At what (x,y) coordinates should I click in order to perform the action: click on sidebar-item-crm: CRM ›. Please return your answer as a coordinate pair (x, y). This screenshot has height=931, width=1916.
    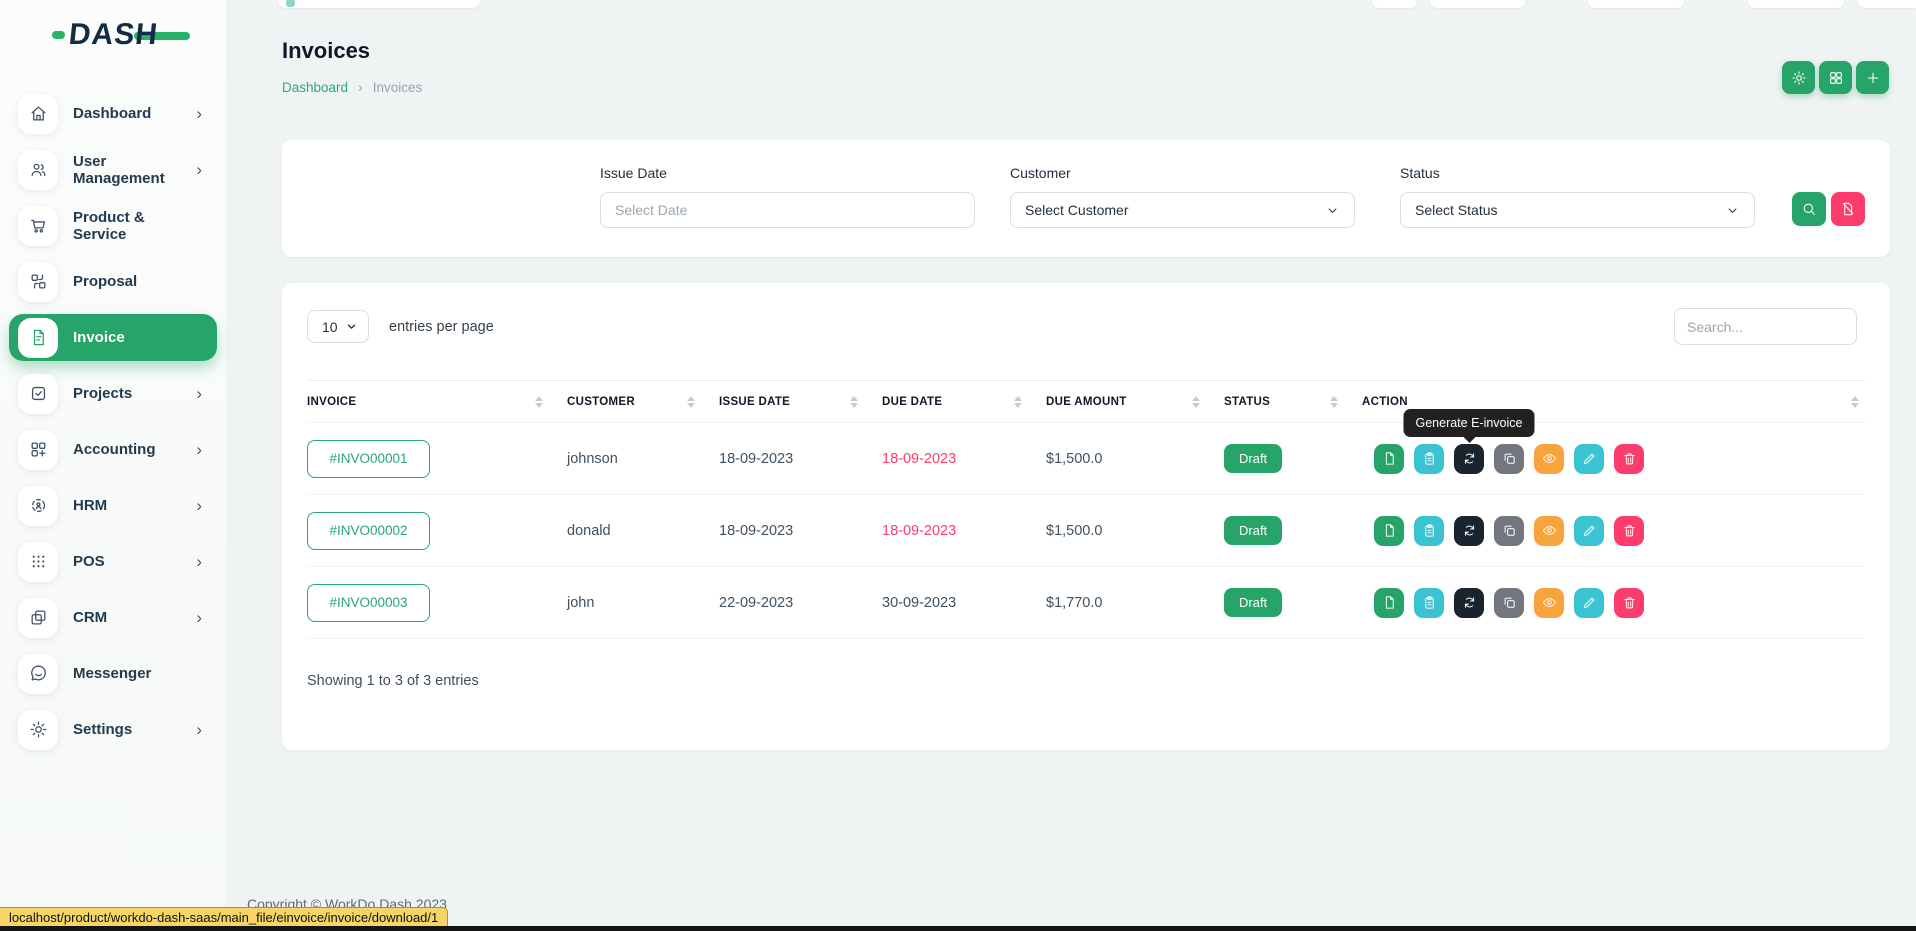
    Looking at the image, I should click on (113, 617).